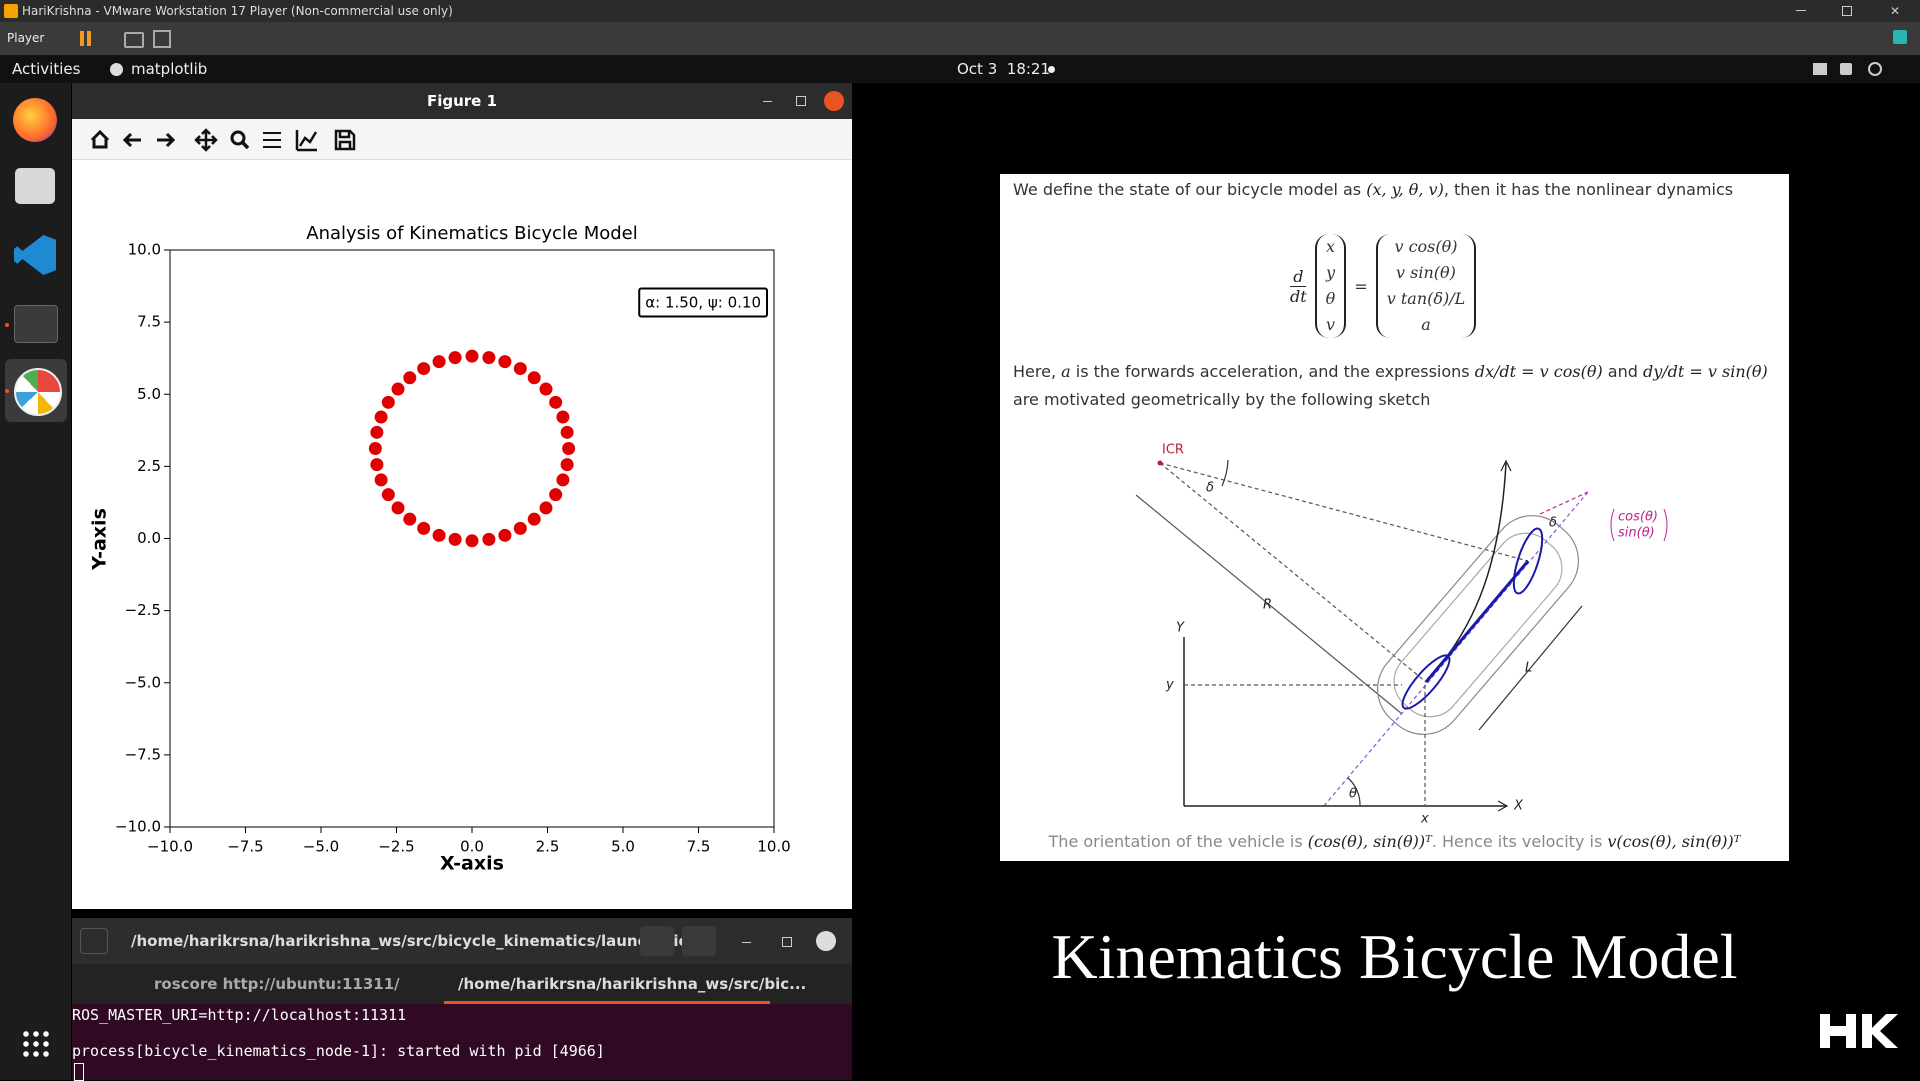 This screenshot has height=1081, width=1920. What do you see at coordinates (131, 140) in the screenshot?
I see `back-button` at bounding box center [131, 140].